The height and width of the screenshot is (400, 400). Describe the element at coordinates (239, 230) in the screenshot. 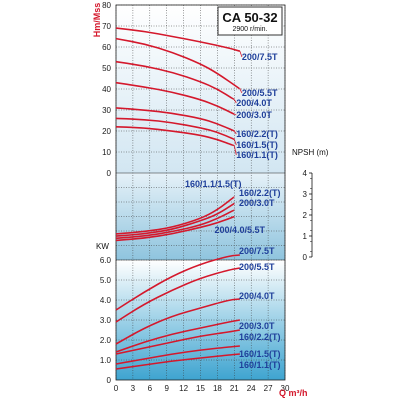

I see `npsh-series-label: 200/4.0/5.5T` at that location.